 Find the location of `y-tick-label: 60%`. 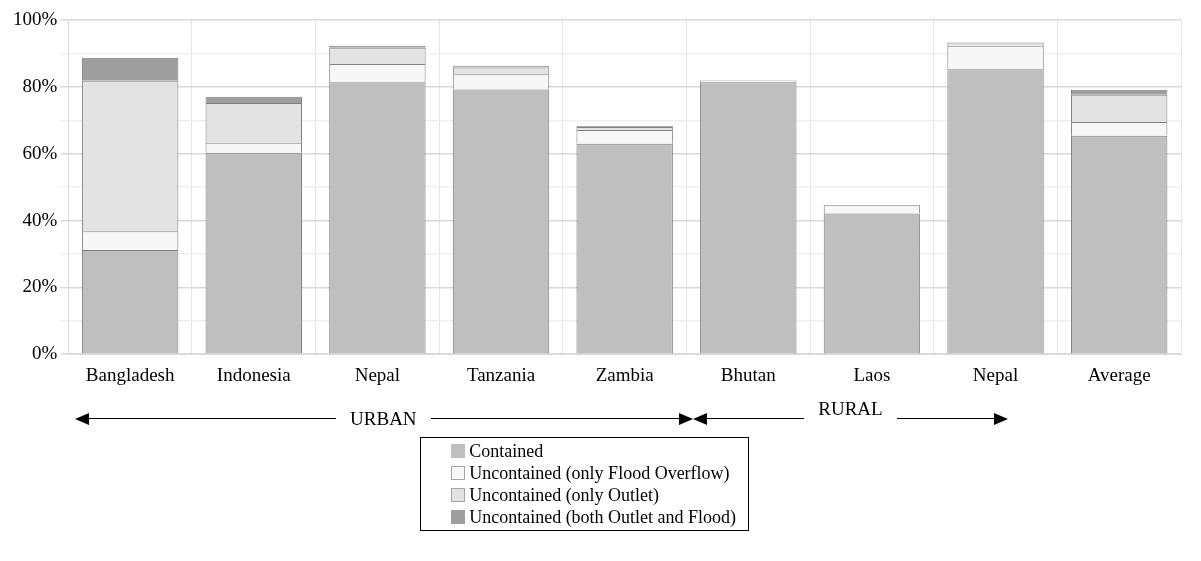

y-tick-label: 60% is located at coordinates (40, 152).